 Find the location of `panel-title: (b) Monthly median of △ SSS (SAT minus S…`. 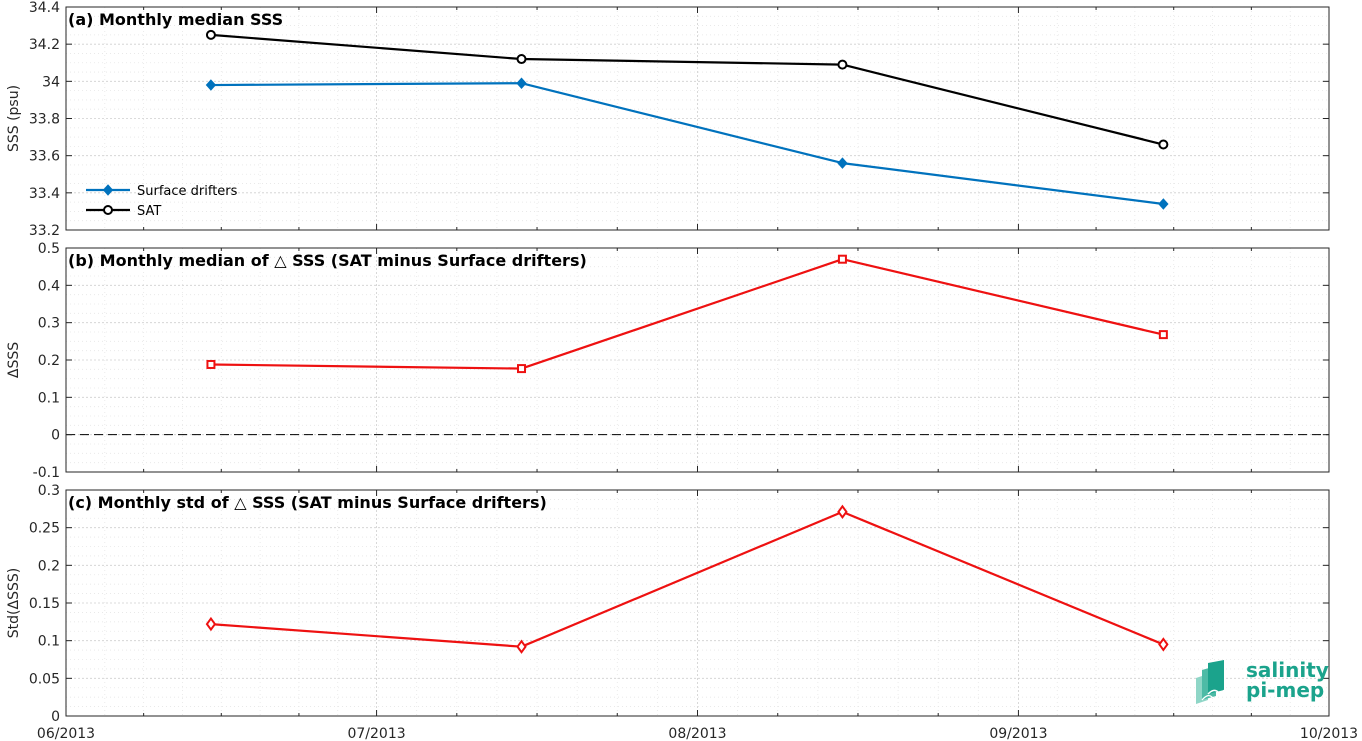

panel-title: (b) Monthly median of △ SSS (SAT minus S… is located at coordinates (327, 260).